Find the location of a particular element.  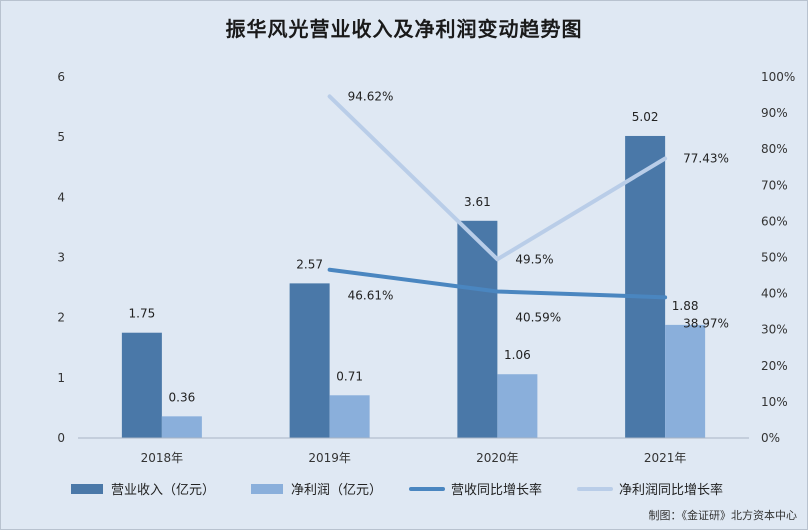

x-tick-label: 2019年 is located at coordinates (329, 458).